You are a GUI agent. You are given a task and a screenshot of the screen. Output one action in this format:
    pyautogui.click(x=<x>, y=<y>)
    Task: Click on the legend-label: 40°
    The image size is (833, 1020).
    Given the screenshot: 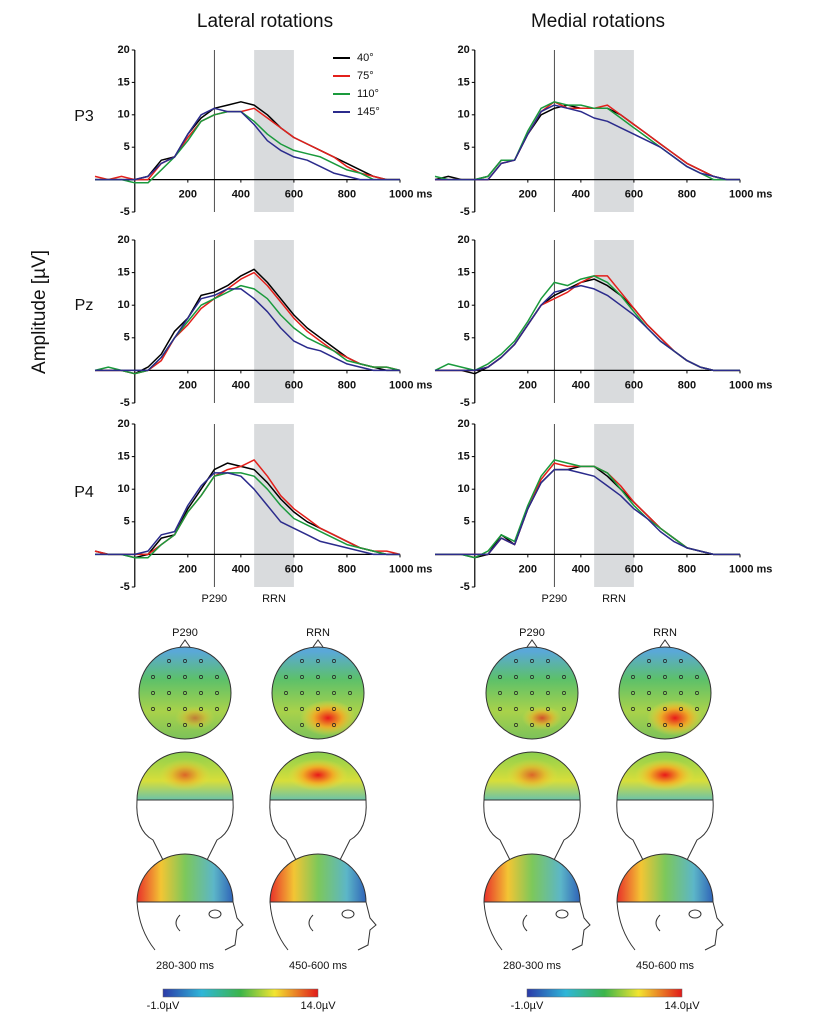 What is the action you would take?
    pyautogui.click(x=365, y=58)
    